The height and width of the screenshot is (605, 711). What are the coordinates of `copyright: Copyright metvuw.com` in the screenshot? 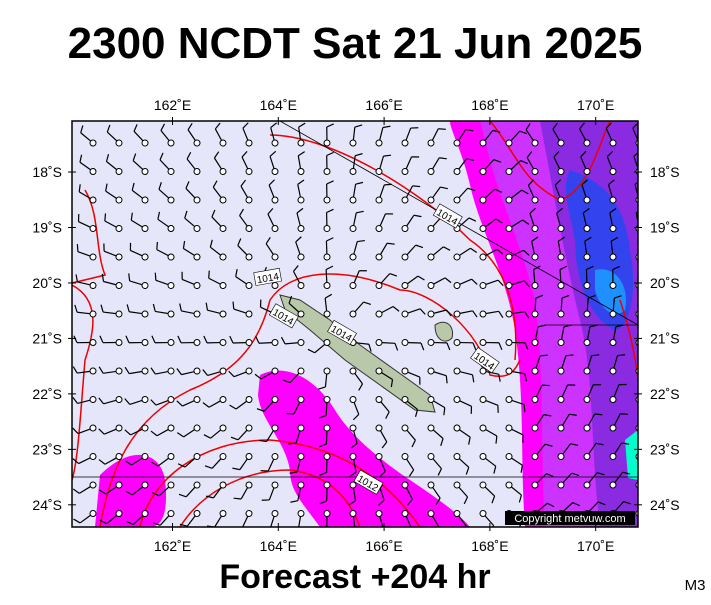 It's located at (569, 519).